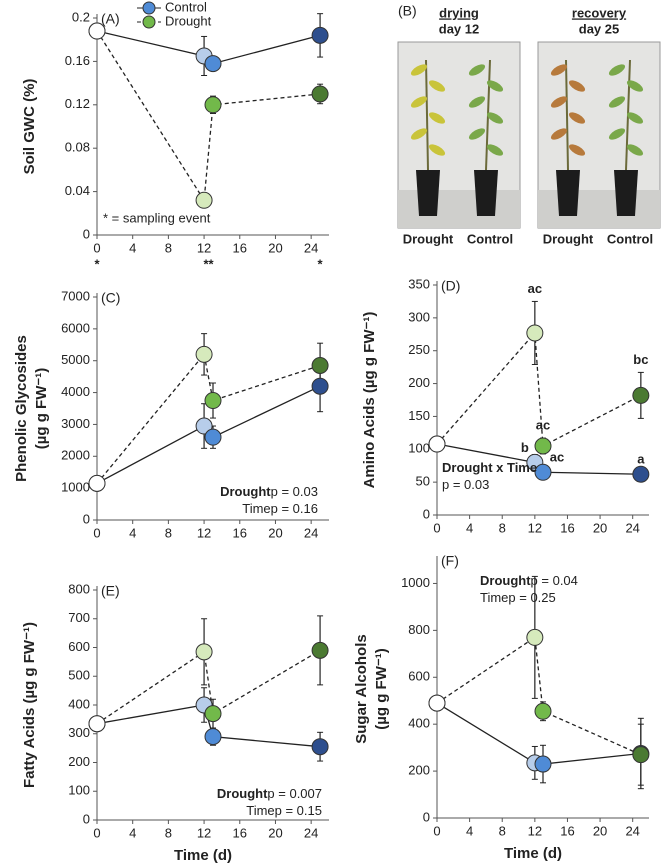 This screenshot has width=666, height=868. I want to click on panel-label: (E), so click(110, 591).